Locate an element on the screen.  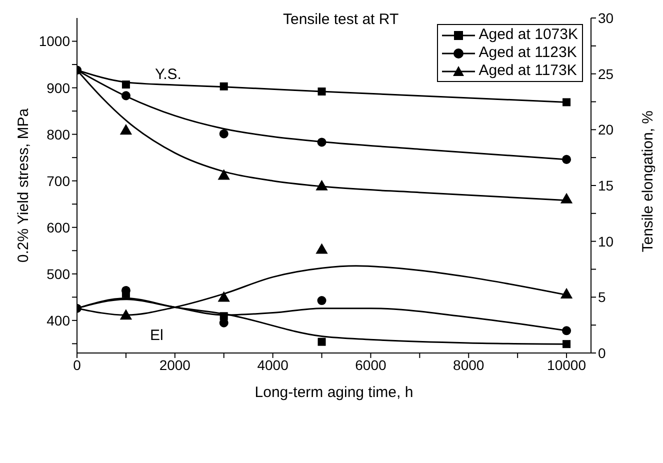
y2-tick-label: 0 is located at coordinates (602, 352).